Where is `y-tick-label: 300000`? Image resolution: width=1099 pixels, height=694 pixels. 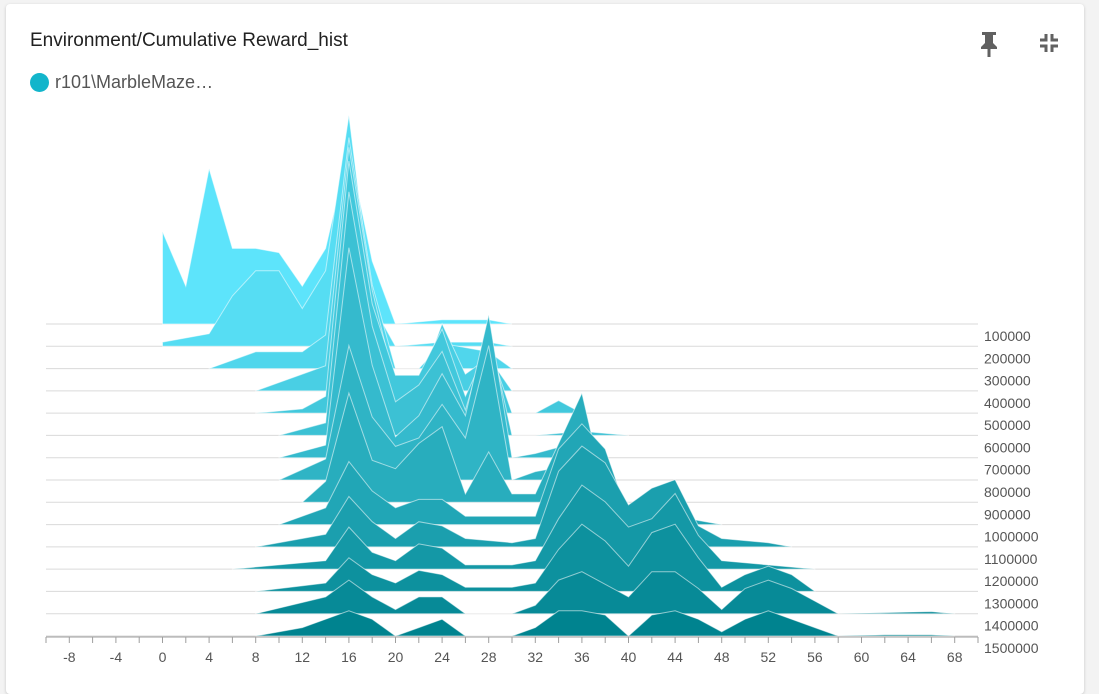
y-tick-label: 300000 is located at coordinates (1007, 381).